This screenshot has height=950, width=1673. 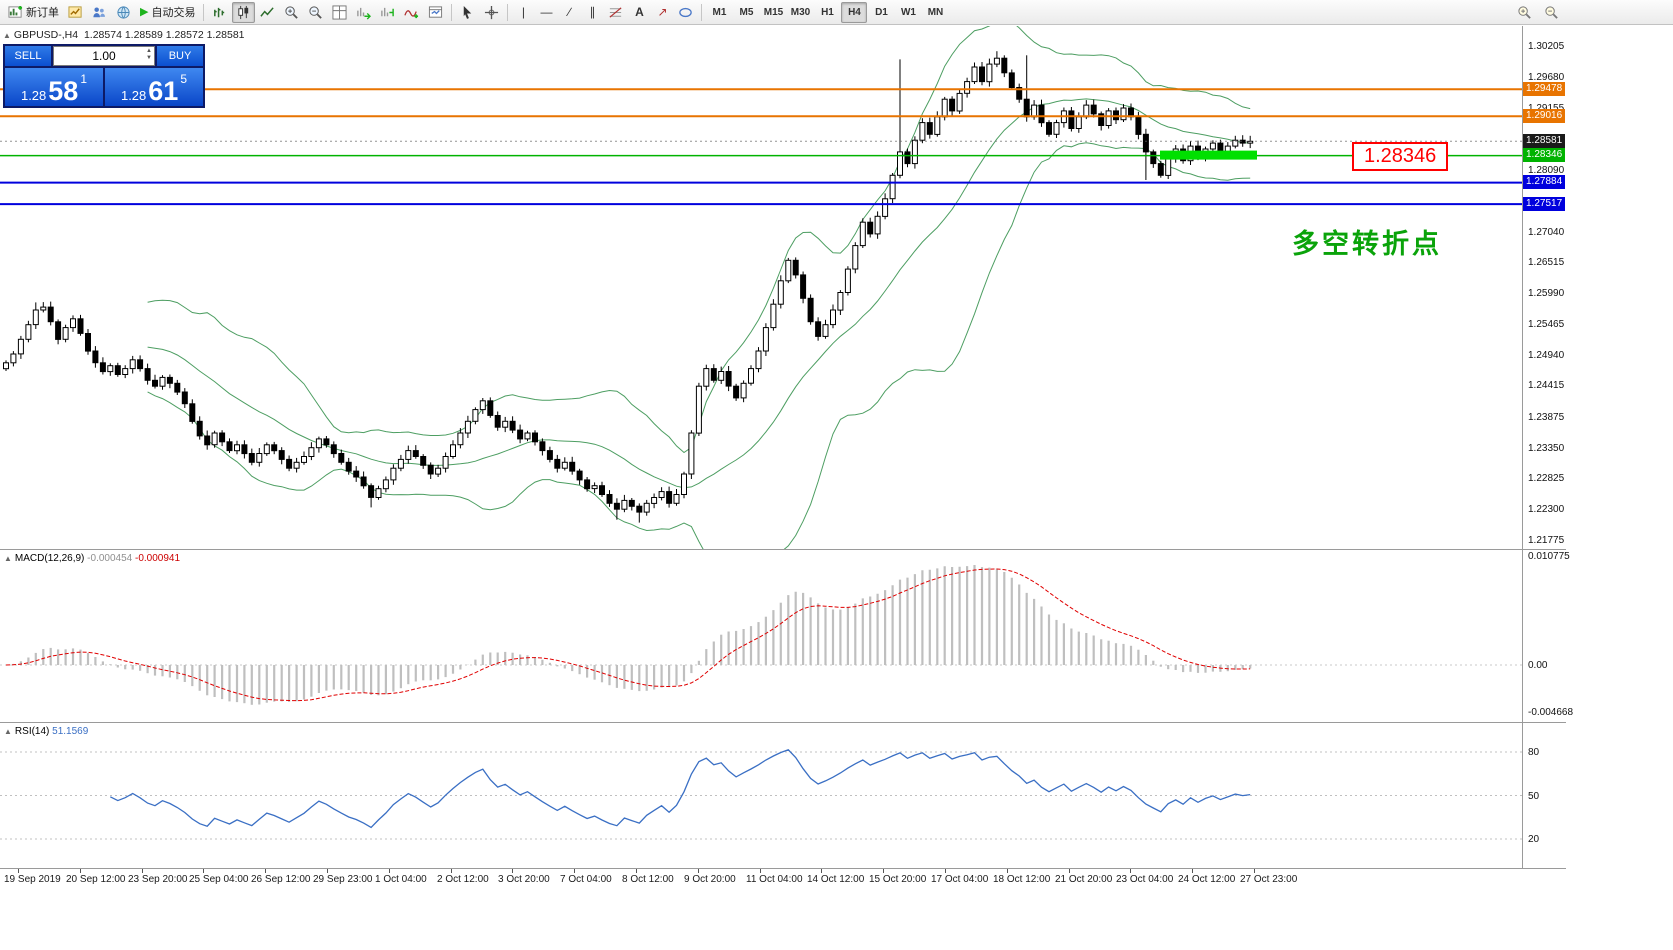 What do you see at coordinates (167, 12) in the screenshot?
I see `auto-trading-button: ▶ 自动交易` at bounding box center [167, 12].